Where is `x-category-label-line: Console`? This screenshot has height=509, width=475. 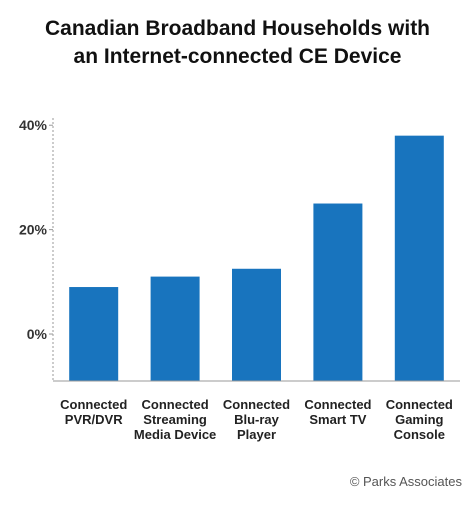
x-category-label-line: Console is located at coordinates (419, 434).